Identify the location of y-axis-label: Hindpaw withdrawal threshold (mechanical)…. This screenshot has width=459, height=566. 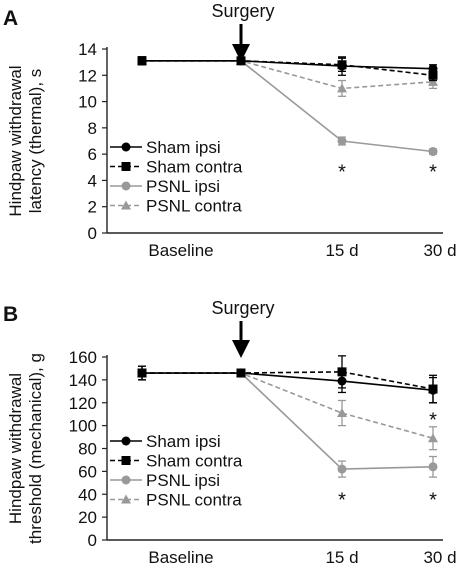
(25, 448).